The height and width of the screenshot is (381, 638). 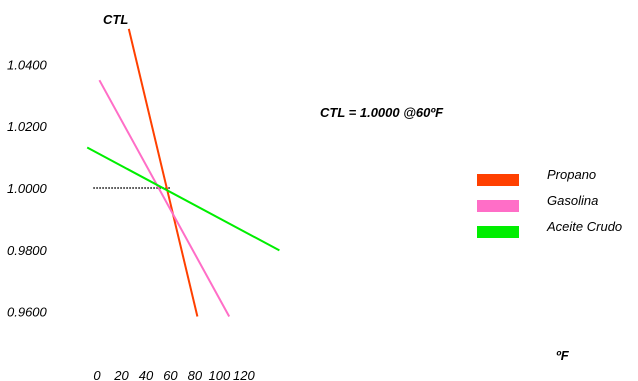 What do you see at coordinates (584, 226) in the screenshot?
I see `legend-label: Aceite Crudo` at bounding box center [584, 226].